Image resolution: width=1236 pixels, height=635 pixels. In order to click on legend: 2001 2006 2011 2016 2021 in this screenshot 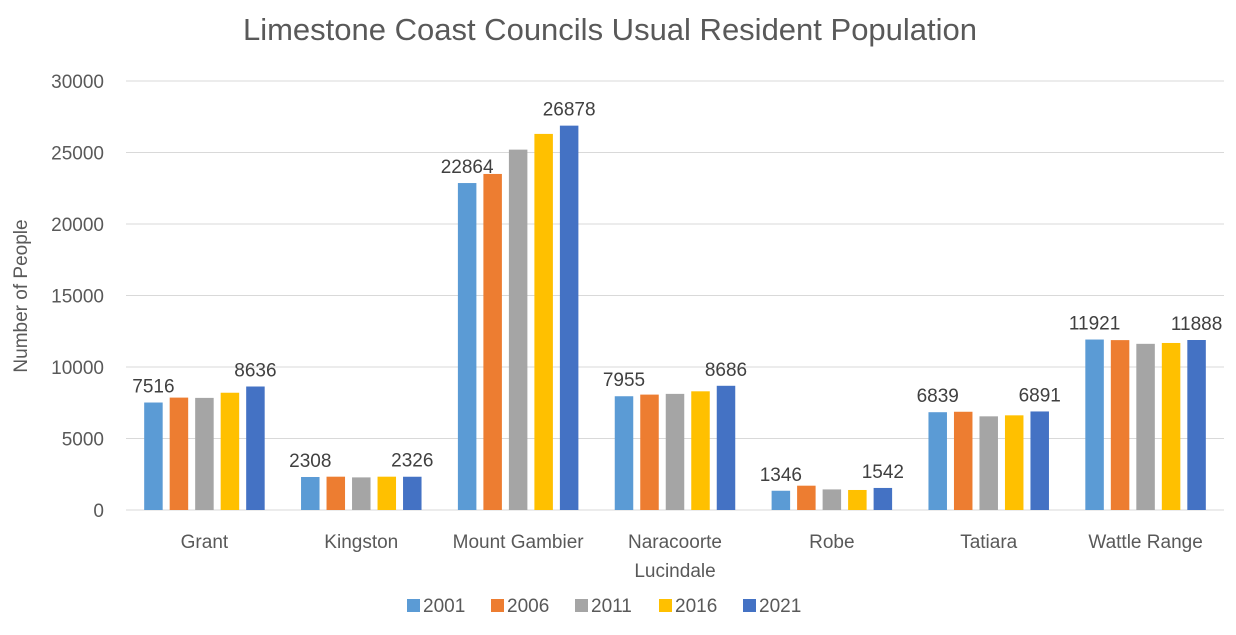, I will do `click(604, 606)`.